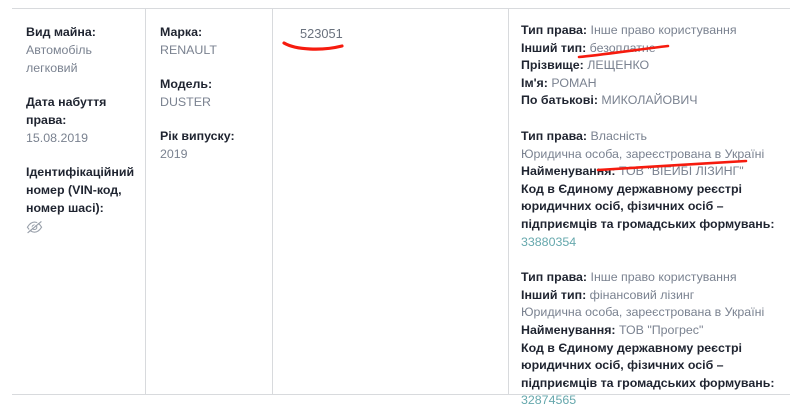  Describe the element at coordinates (181, 32) in the screenshot. I see `make-label: Марка:` at that location.